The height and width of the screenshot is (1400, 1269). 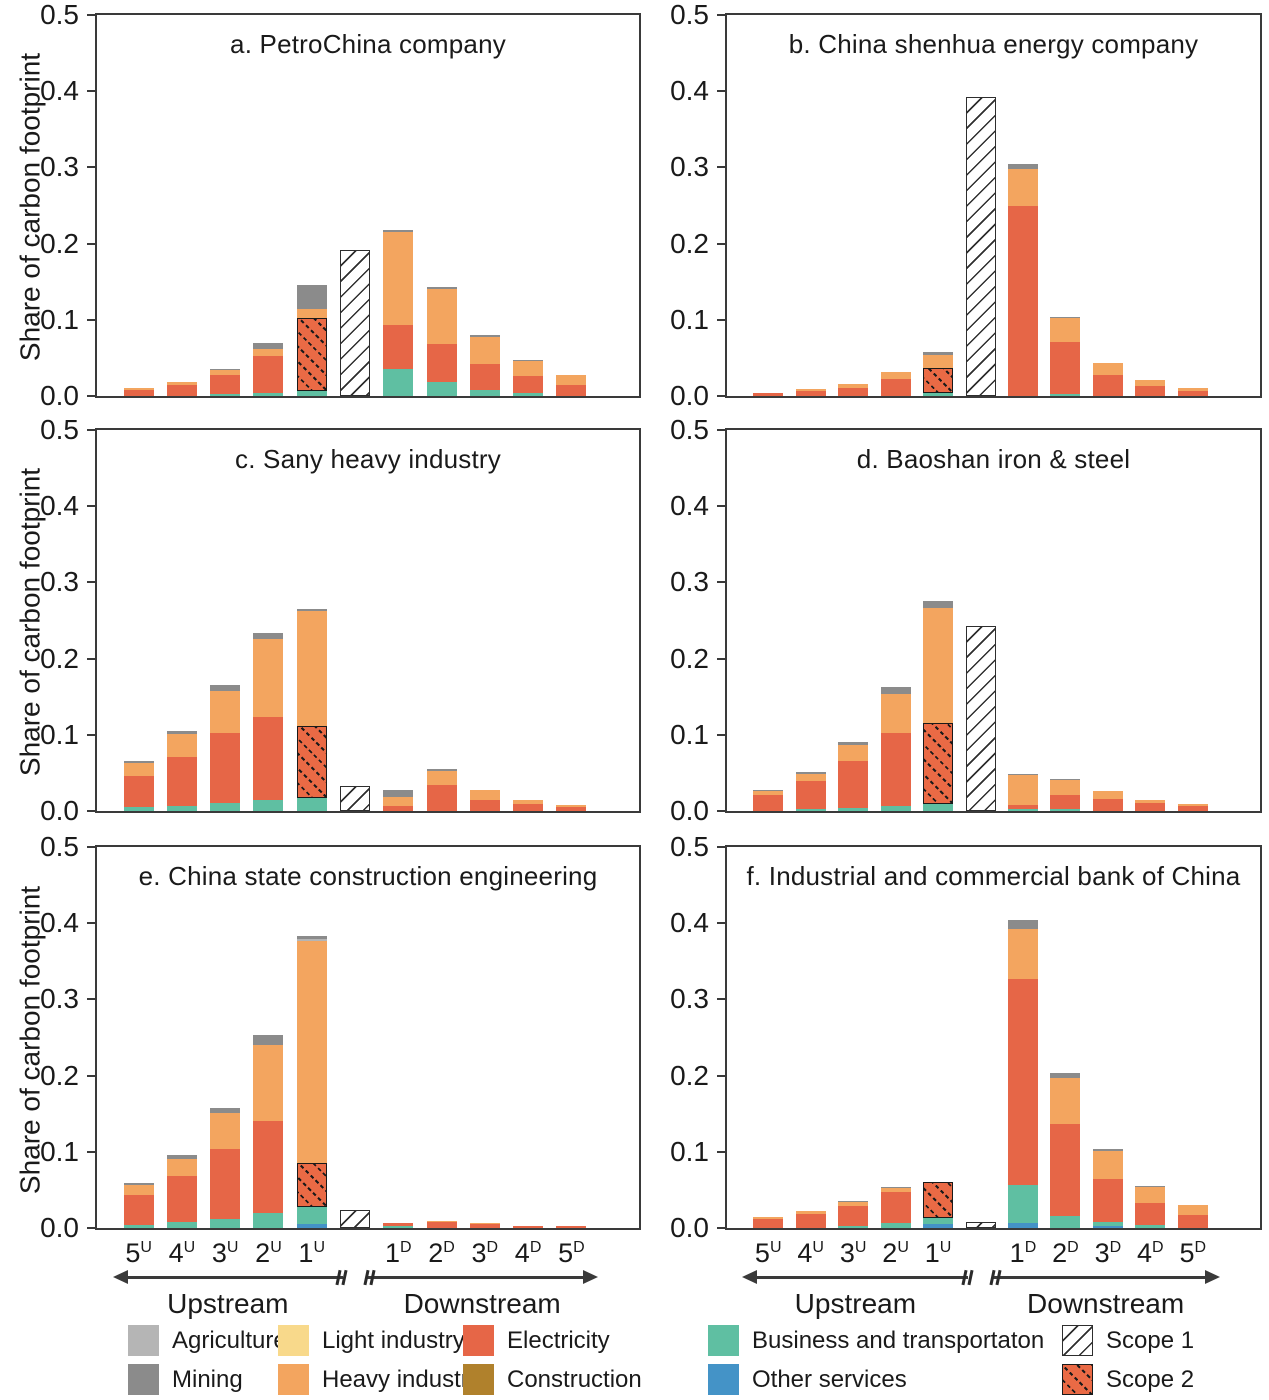 I want to click on segment-electricity-a-3D, so click(x=484, y=377).